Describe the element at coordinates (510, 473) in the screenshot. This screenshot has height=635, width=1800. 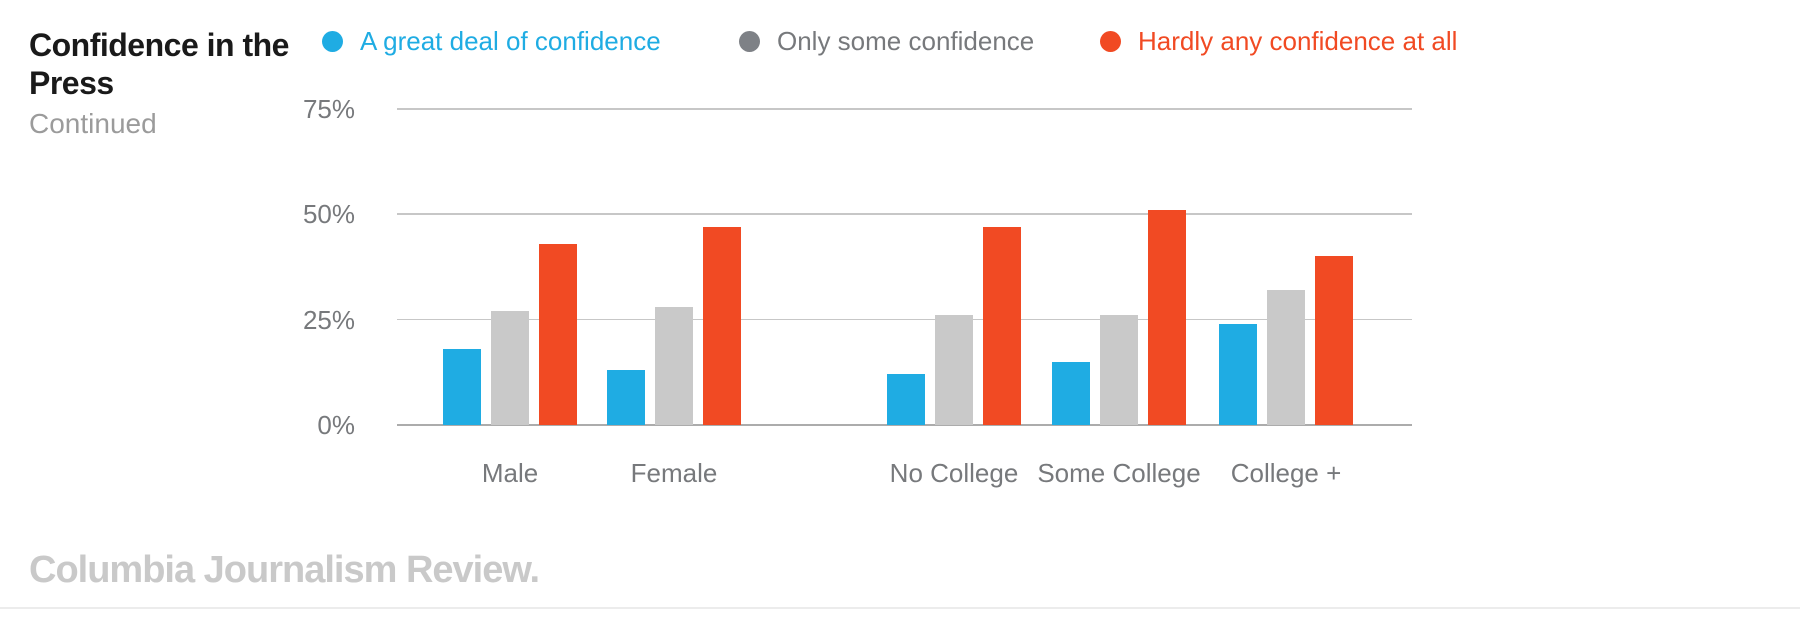
I see `x-tick-label: Male` at that location.